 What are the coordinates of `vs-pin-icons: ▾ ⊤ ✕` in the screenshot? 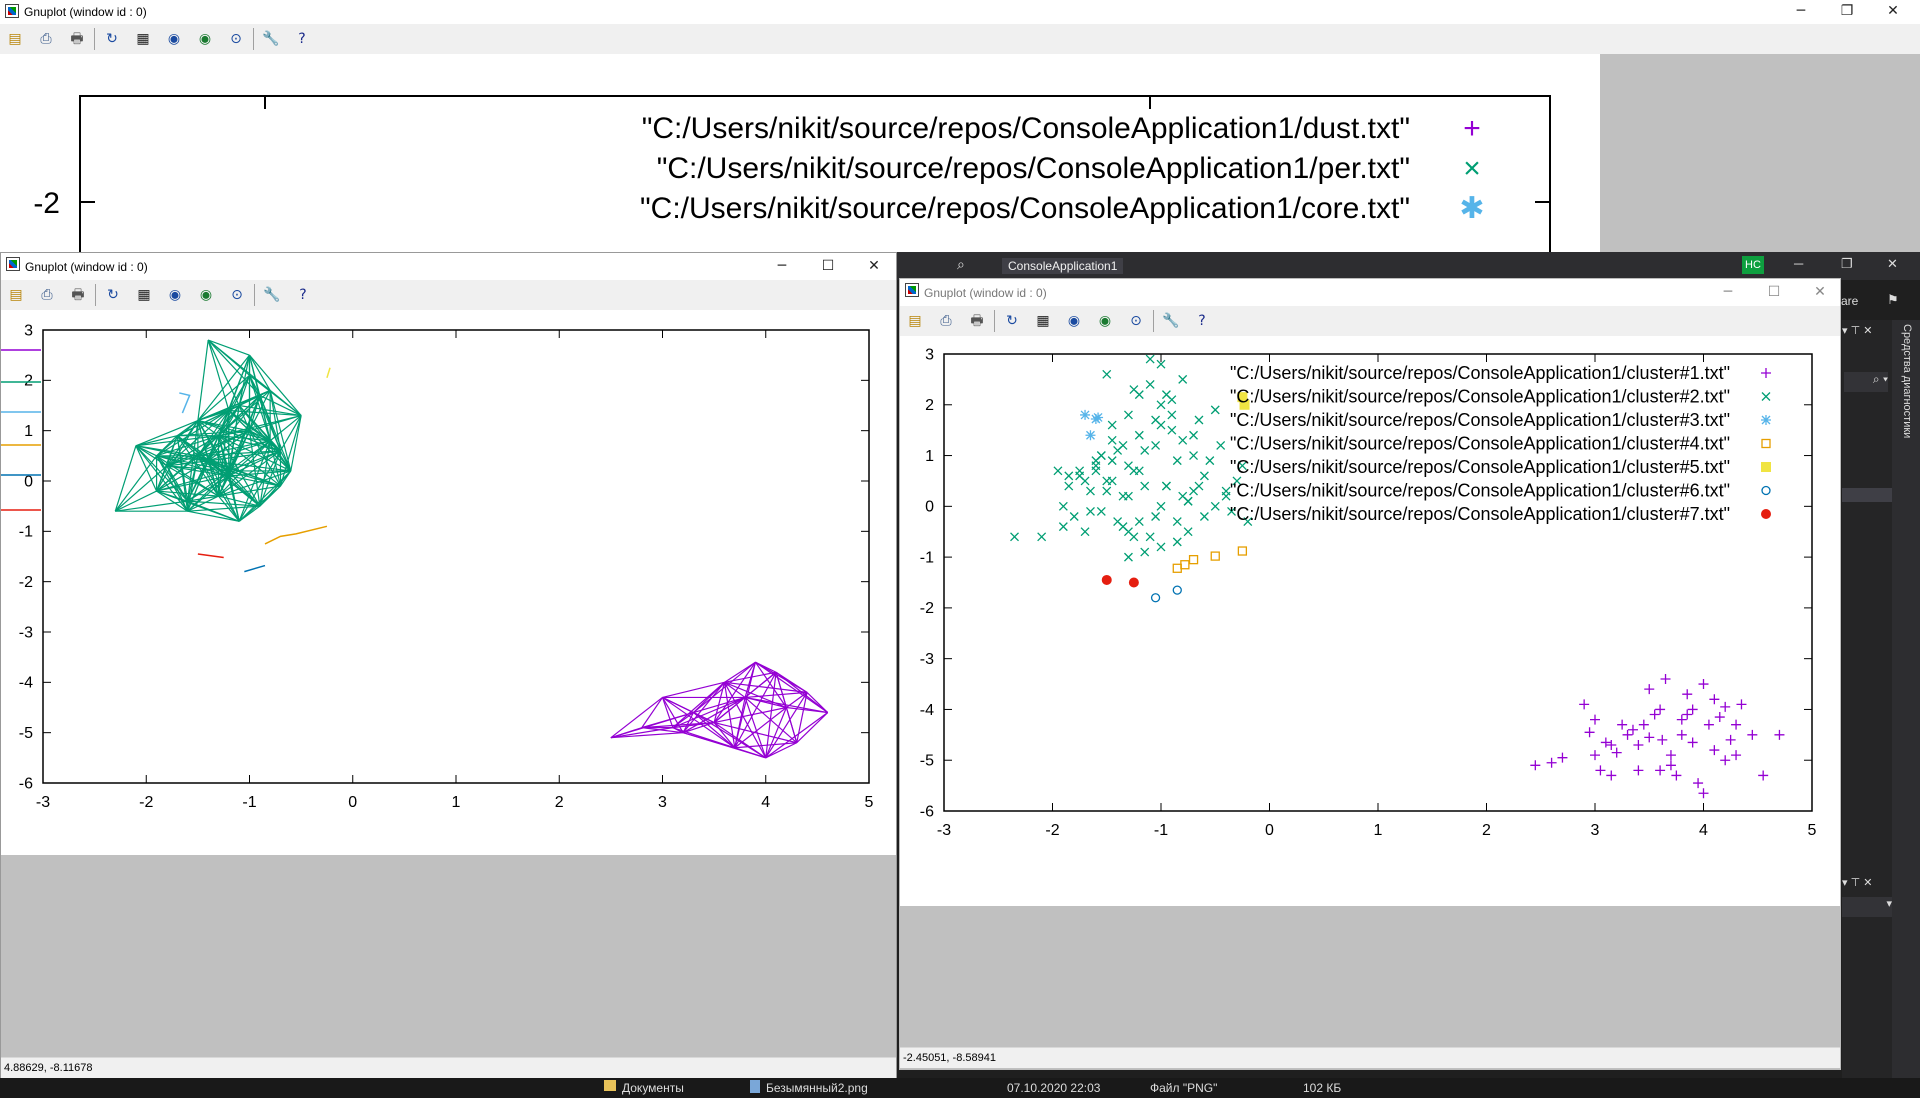 It's located at (1857, 331).